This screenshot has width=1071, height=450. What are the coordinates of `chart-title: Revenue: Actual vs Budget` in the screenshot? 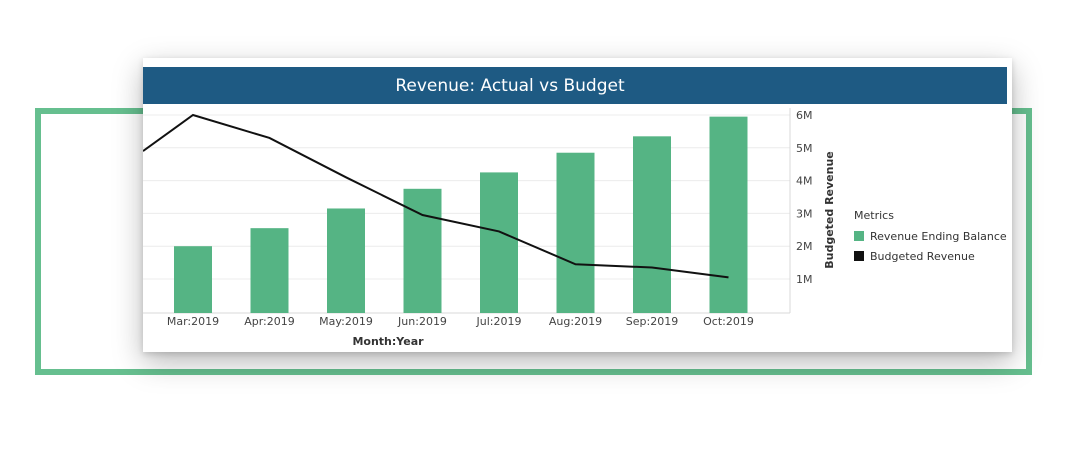 It's located at (510, 85).